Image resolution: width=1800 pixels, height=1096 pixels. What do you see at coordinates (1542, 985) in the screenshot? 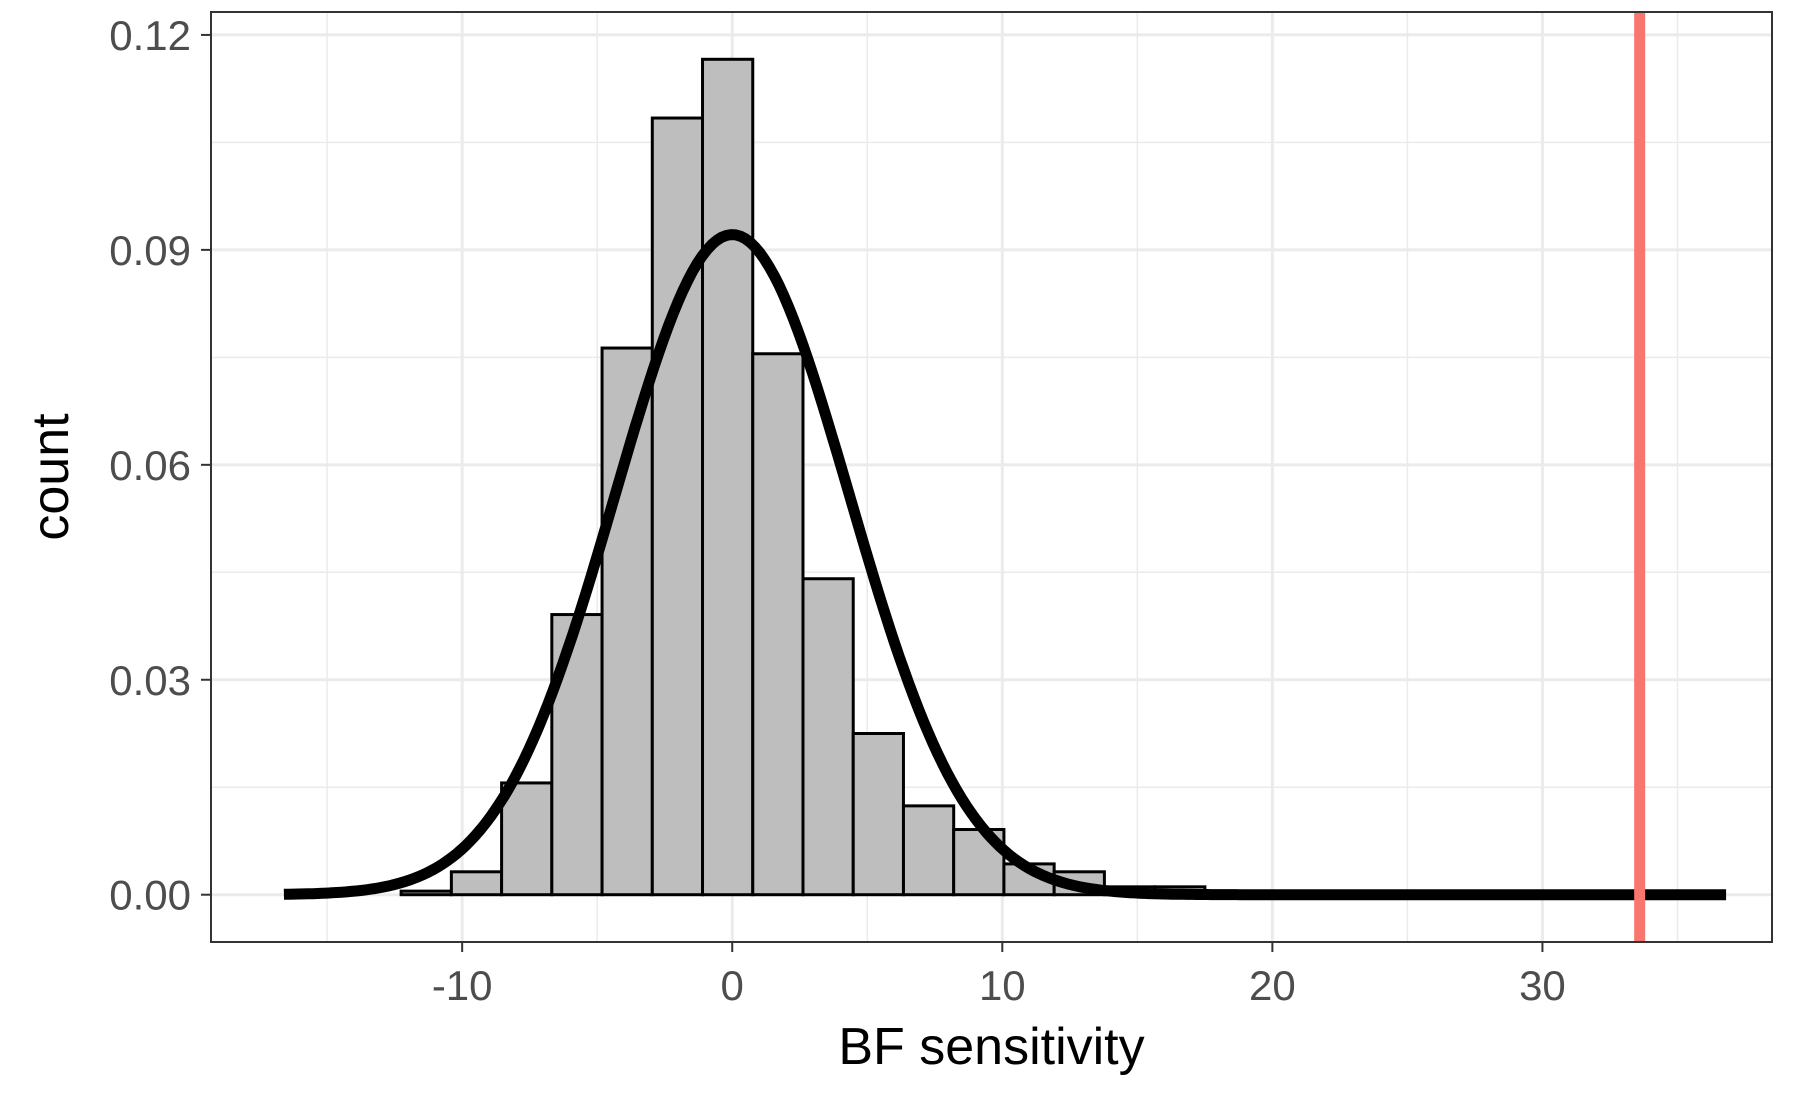
I see `x-tick-label: 30` at bounding box center [1542, 985].